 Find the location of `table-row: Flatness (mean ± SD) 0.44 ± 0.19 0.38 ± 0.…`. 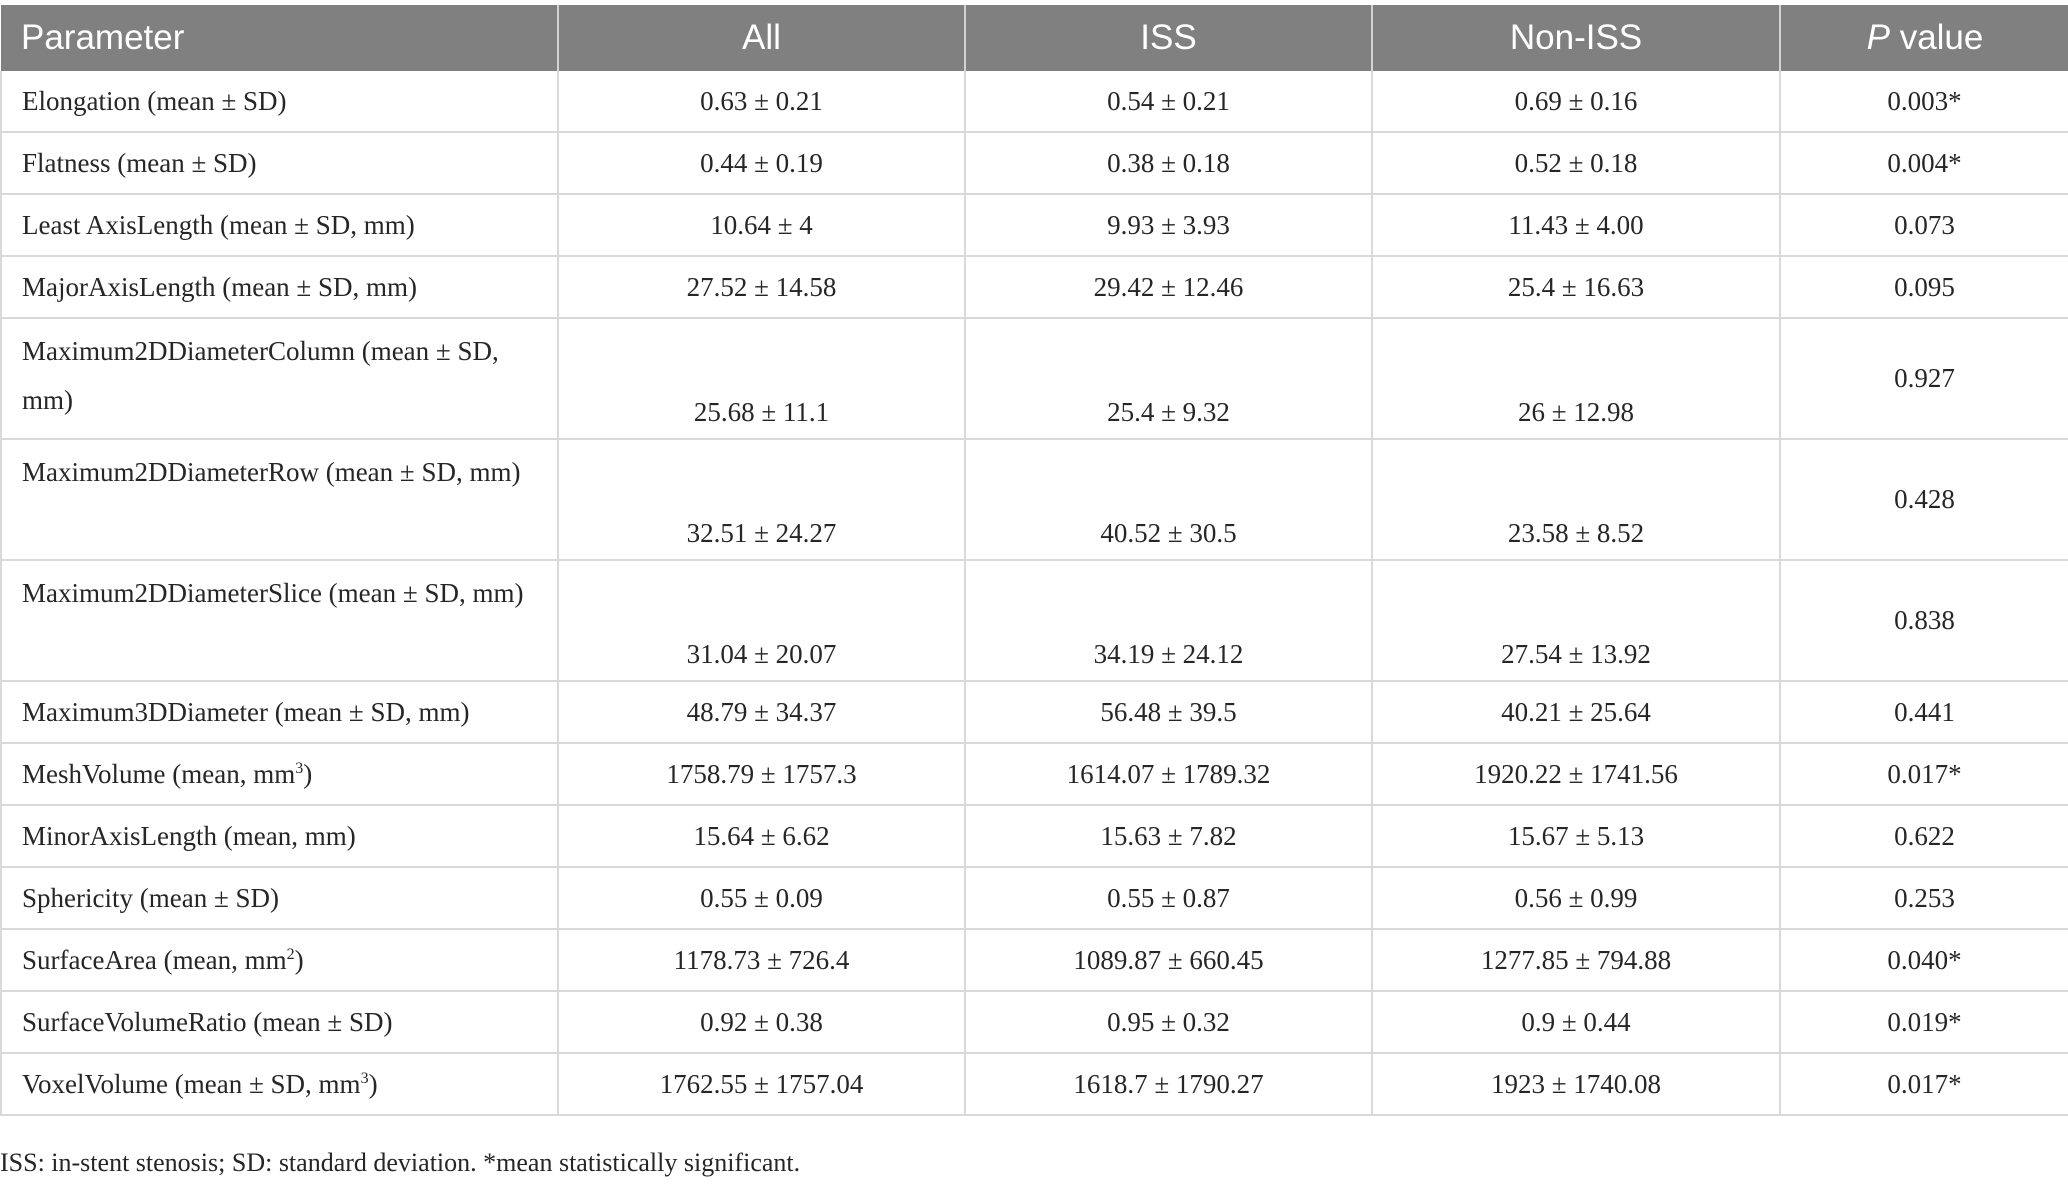

table-row: Flatness (mean ± SD) 0.44 ± 0.19 0.38 ± 0.… is located at coordinates (1034, 163).